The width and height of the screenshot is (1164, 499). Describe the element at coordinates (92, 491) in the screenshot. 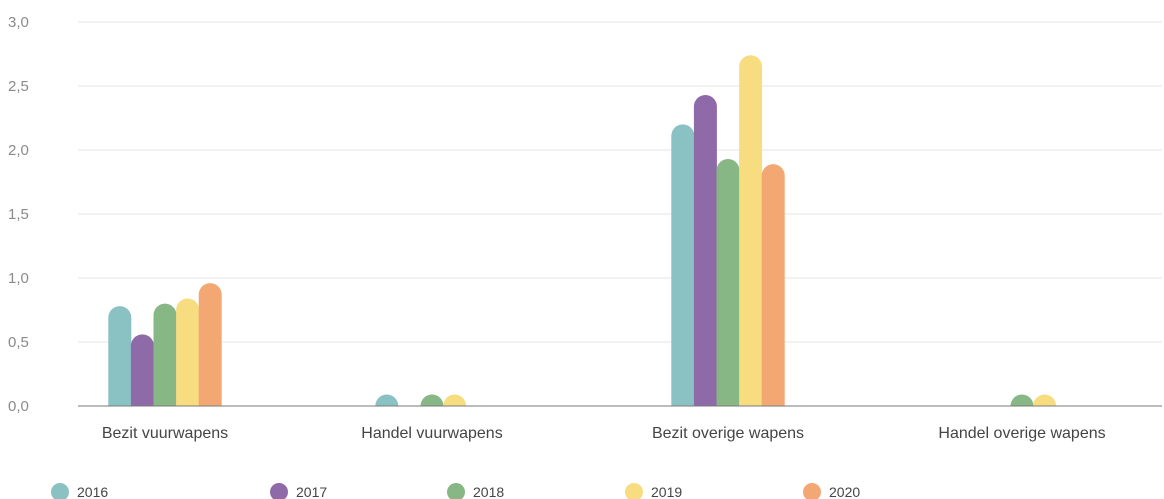

I see `legend-label: 2016` at that location.